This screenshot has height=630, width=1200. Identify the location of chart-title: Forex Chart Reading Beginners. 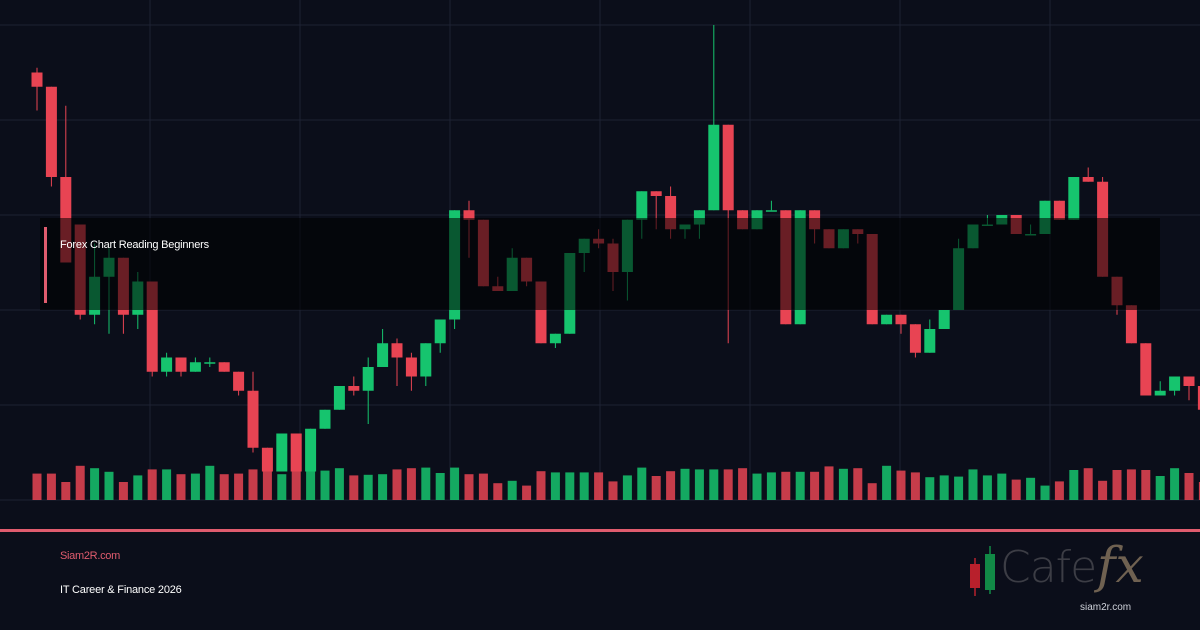
(134, 245).